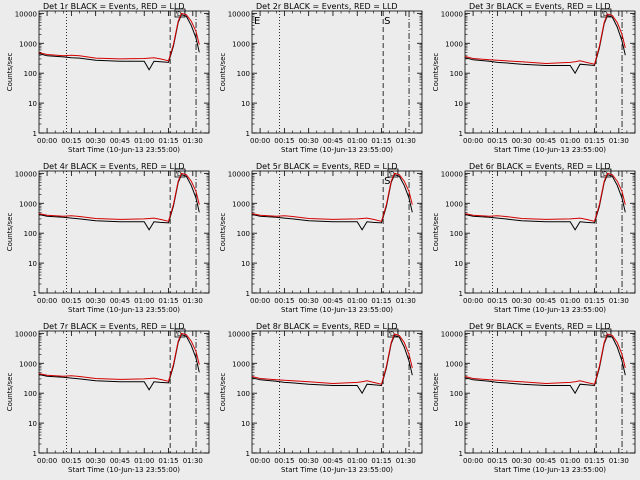  I want to click on panel-title: Det 2r BLACK = Events, RED = LLD, so click(327, 6).